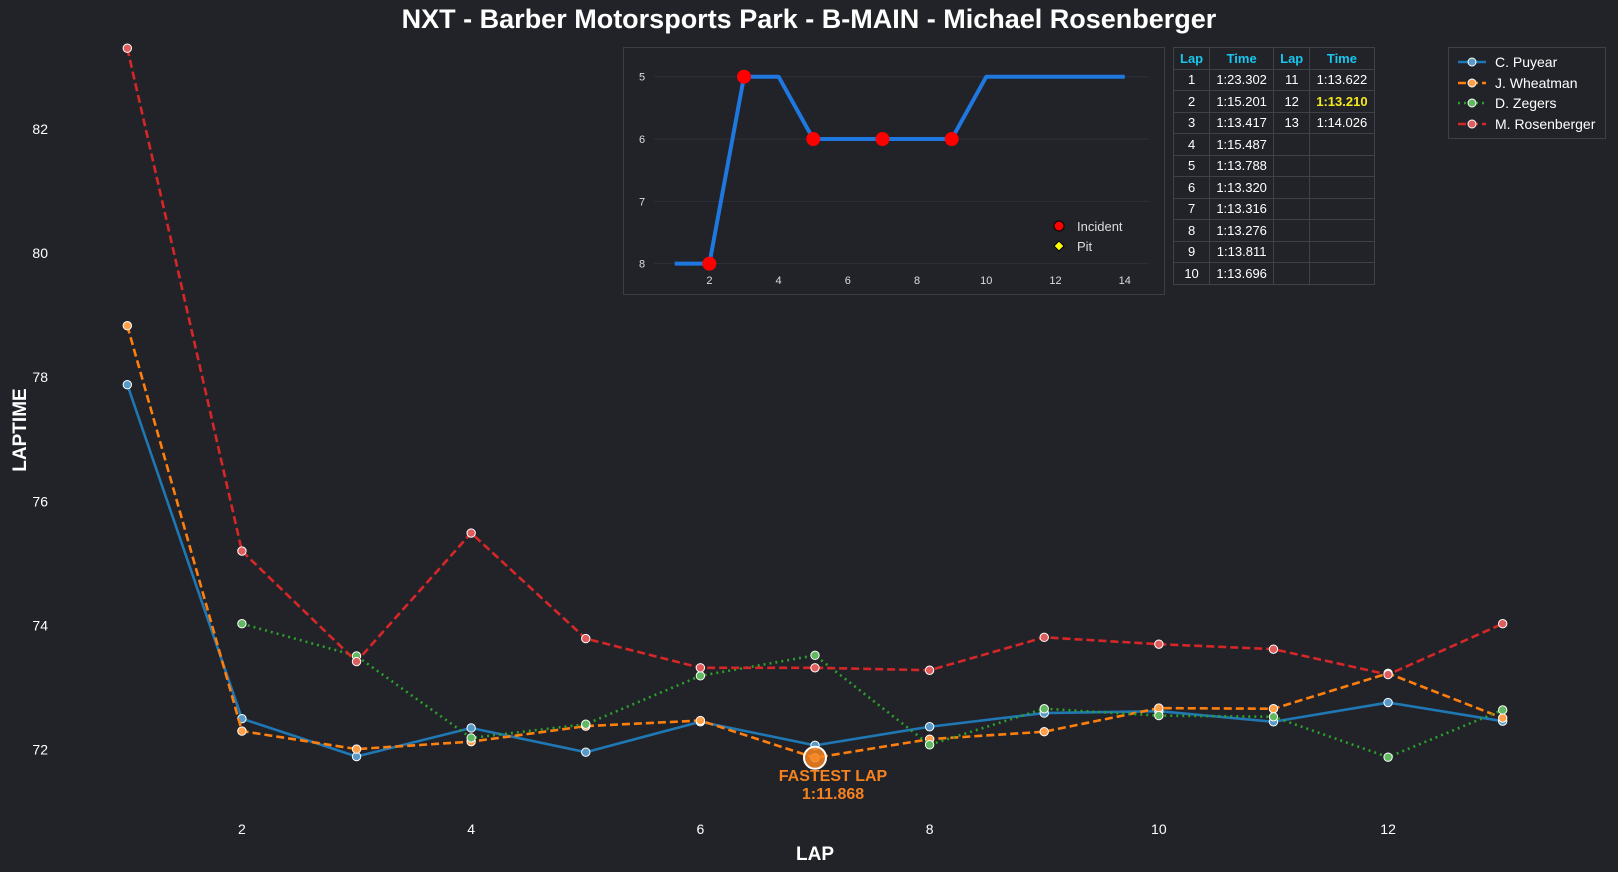 Image resolution: width=1618 pixels, height=872 pixels. I want to click on legend-item: M. Rosenberger, so click(1526, 124).